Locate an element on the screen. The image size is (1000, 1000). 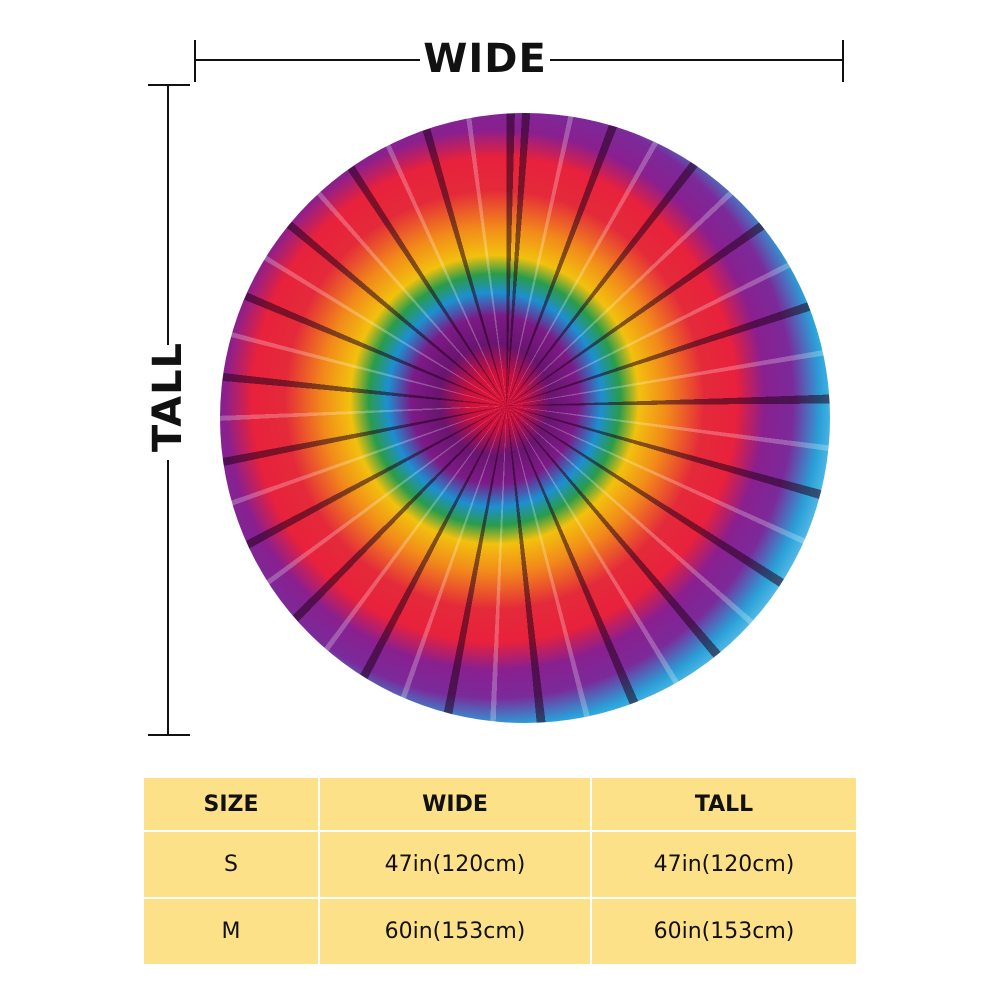
row: S 47in(120cm) 47in(120cm) is located at coordinates (500, 864).